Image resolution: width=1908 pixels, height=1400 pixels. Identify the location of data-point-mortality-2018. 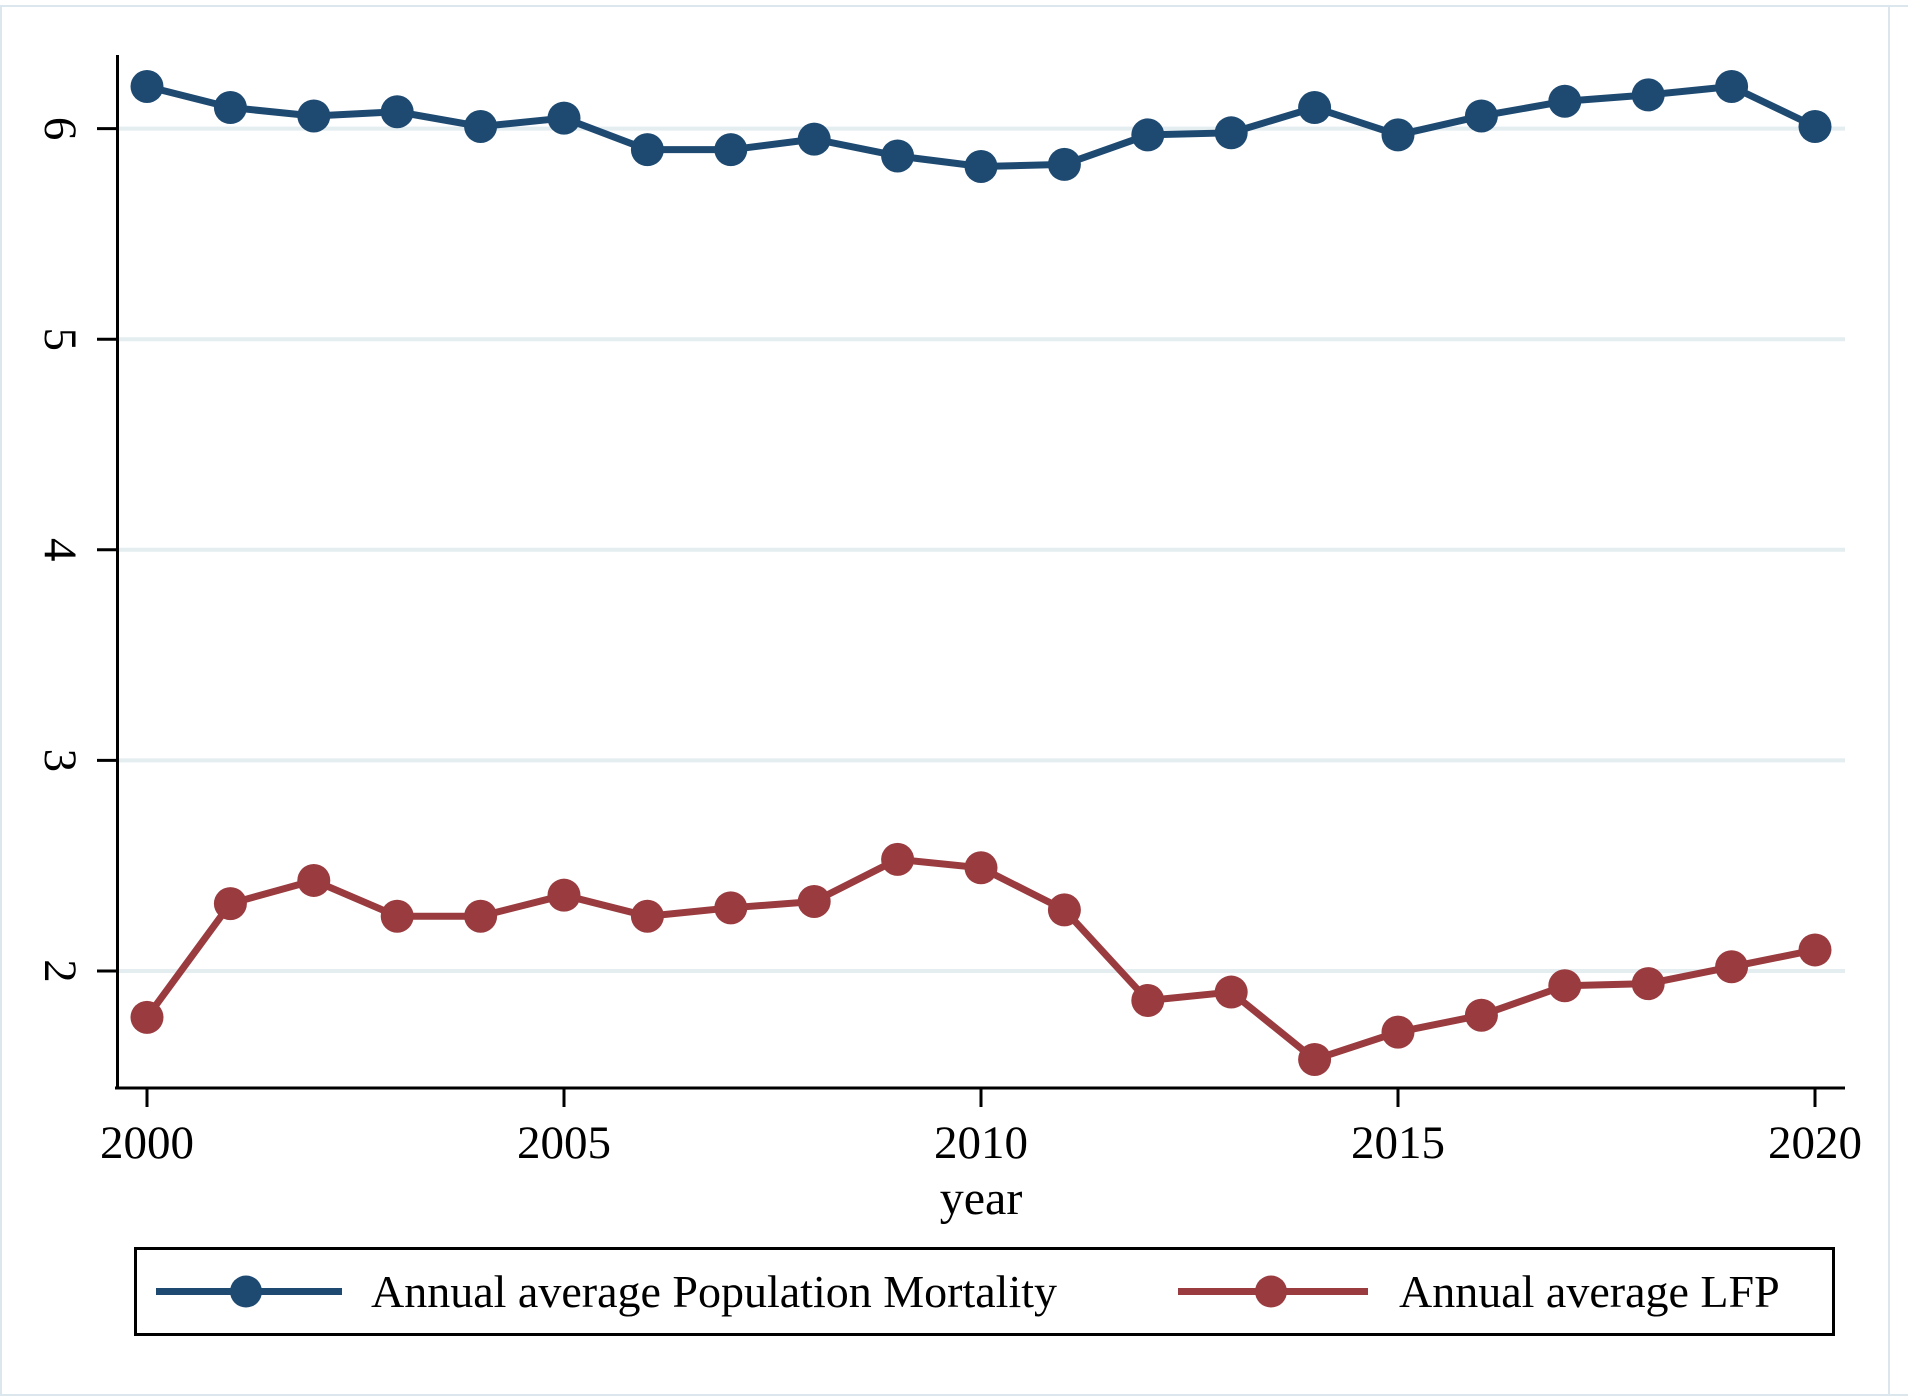
(1648, 95).